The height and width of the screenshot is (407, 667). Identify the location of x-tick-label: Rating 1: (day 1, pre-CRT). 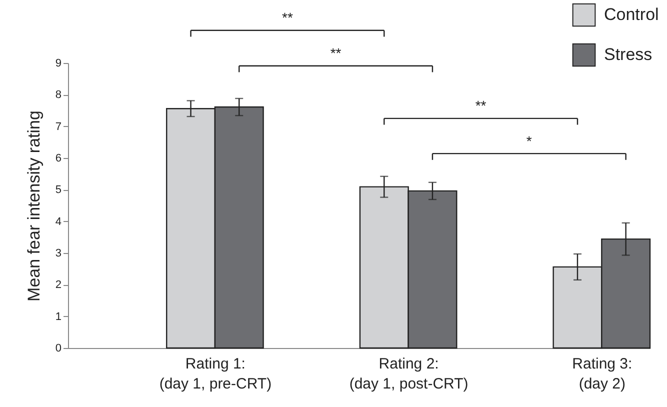
(215, 374).